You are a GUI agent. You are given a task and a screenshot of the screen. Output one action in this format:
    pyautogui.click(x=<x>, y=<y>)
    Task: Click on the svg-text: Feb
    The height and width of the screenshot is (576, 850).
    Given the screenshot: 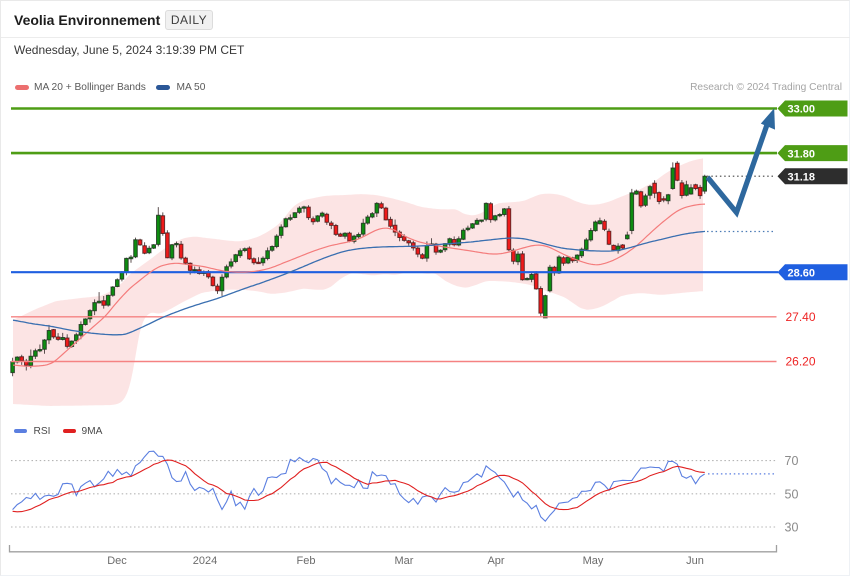 What is the action you would take?
    pyautogui.click(x=306, y=561)
    